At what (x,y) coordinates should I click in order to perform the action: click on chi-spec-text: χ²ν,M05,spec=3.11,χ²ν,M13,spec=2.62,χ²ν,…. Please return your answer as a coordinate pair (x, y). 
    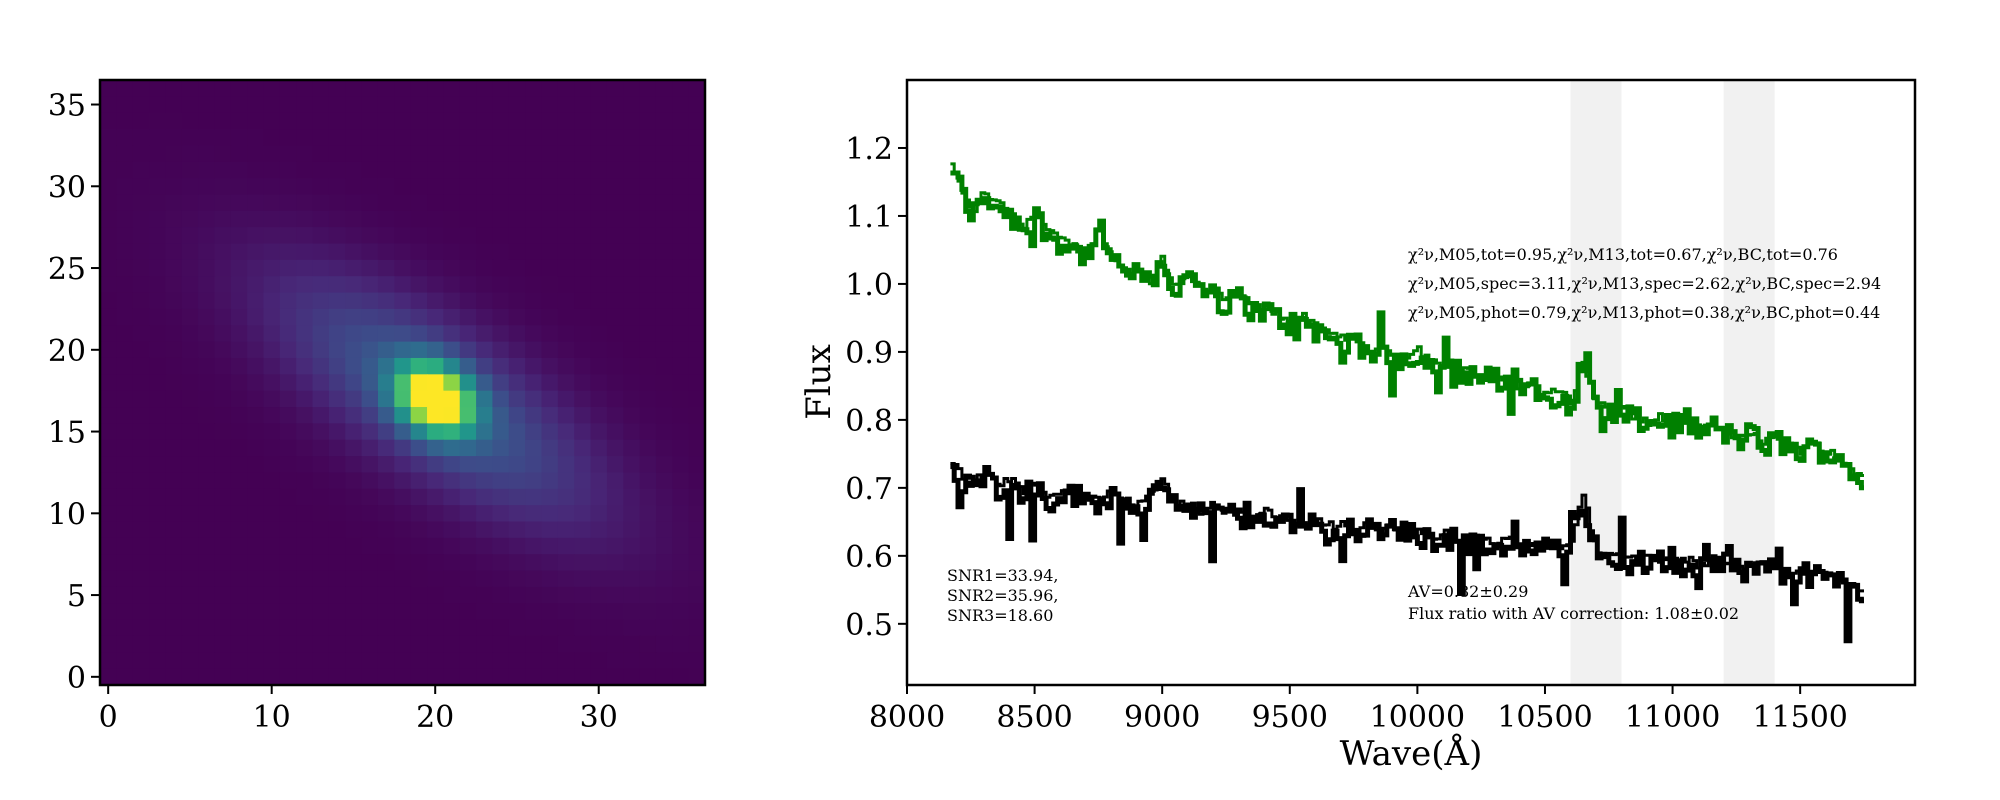
    Looking at the image, I should click on (1644, 283).